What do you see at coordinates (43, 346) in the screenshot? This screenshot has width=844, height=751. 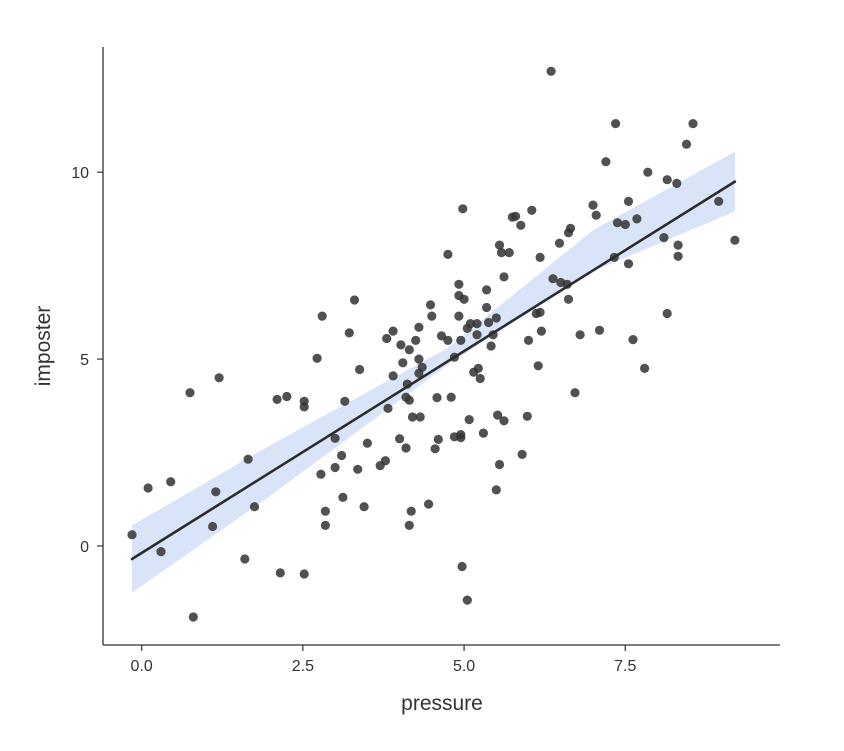 I see `y-axis-title: imposter` at bounding box center [43, 346].